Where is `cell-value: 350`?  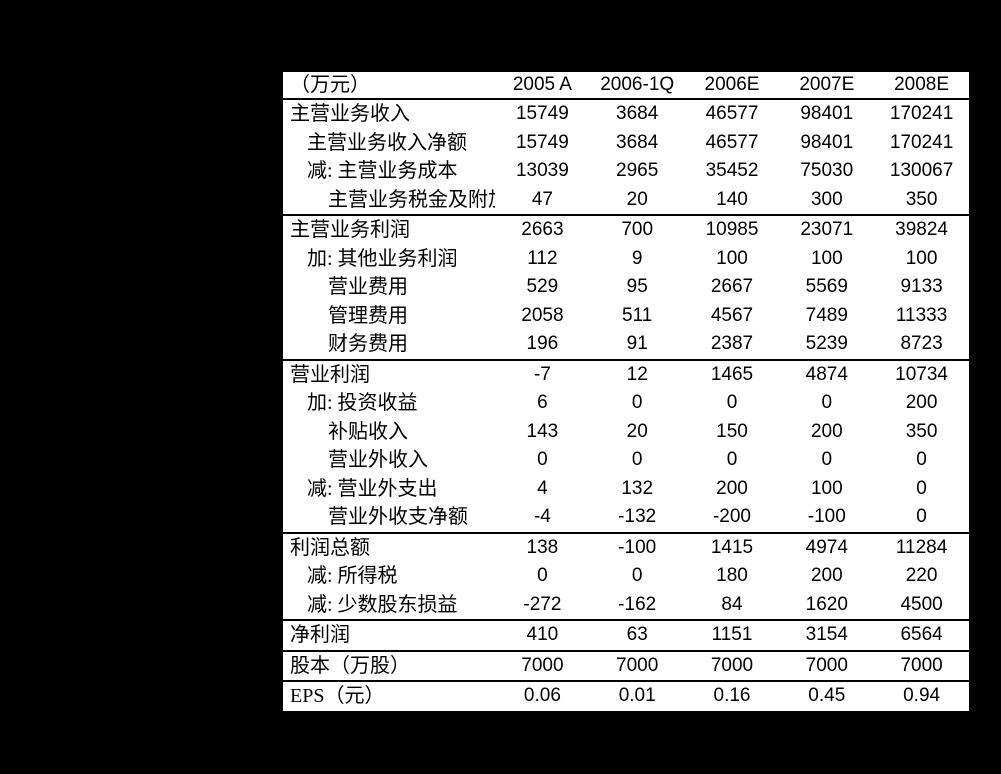
cell-value: 350 is located at coordinates (921, 199).